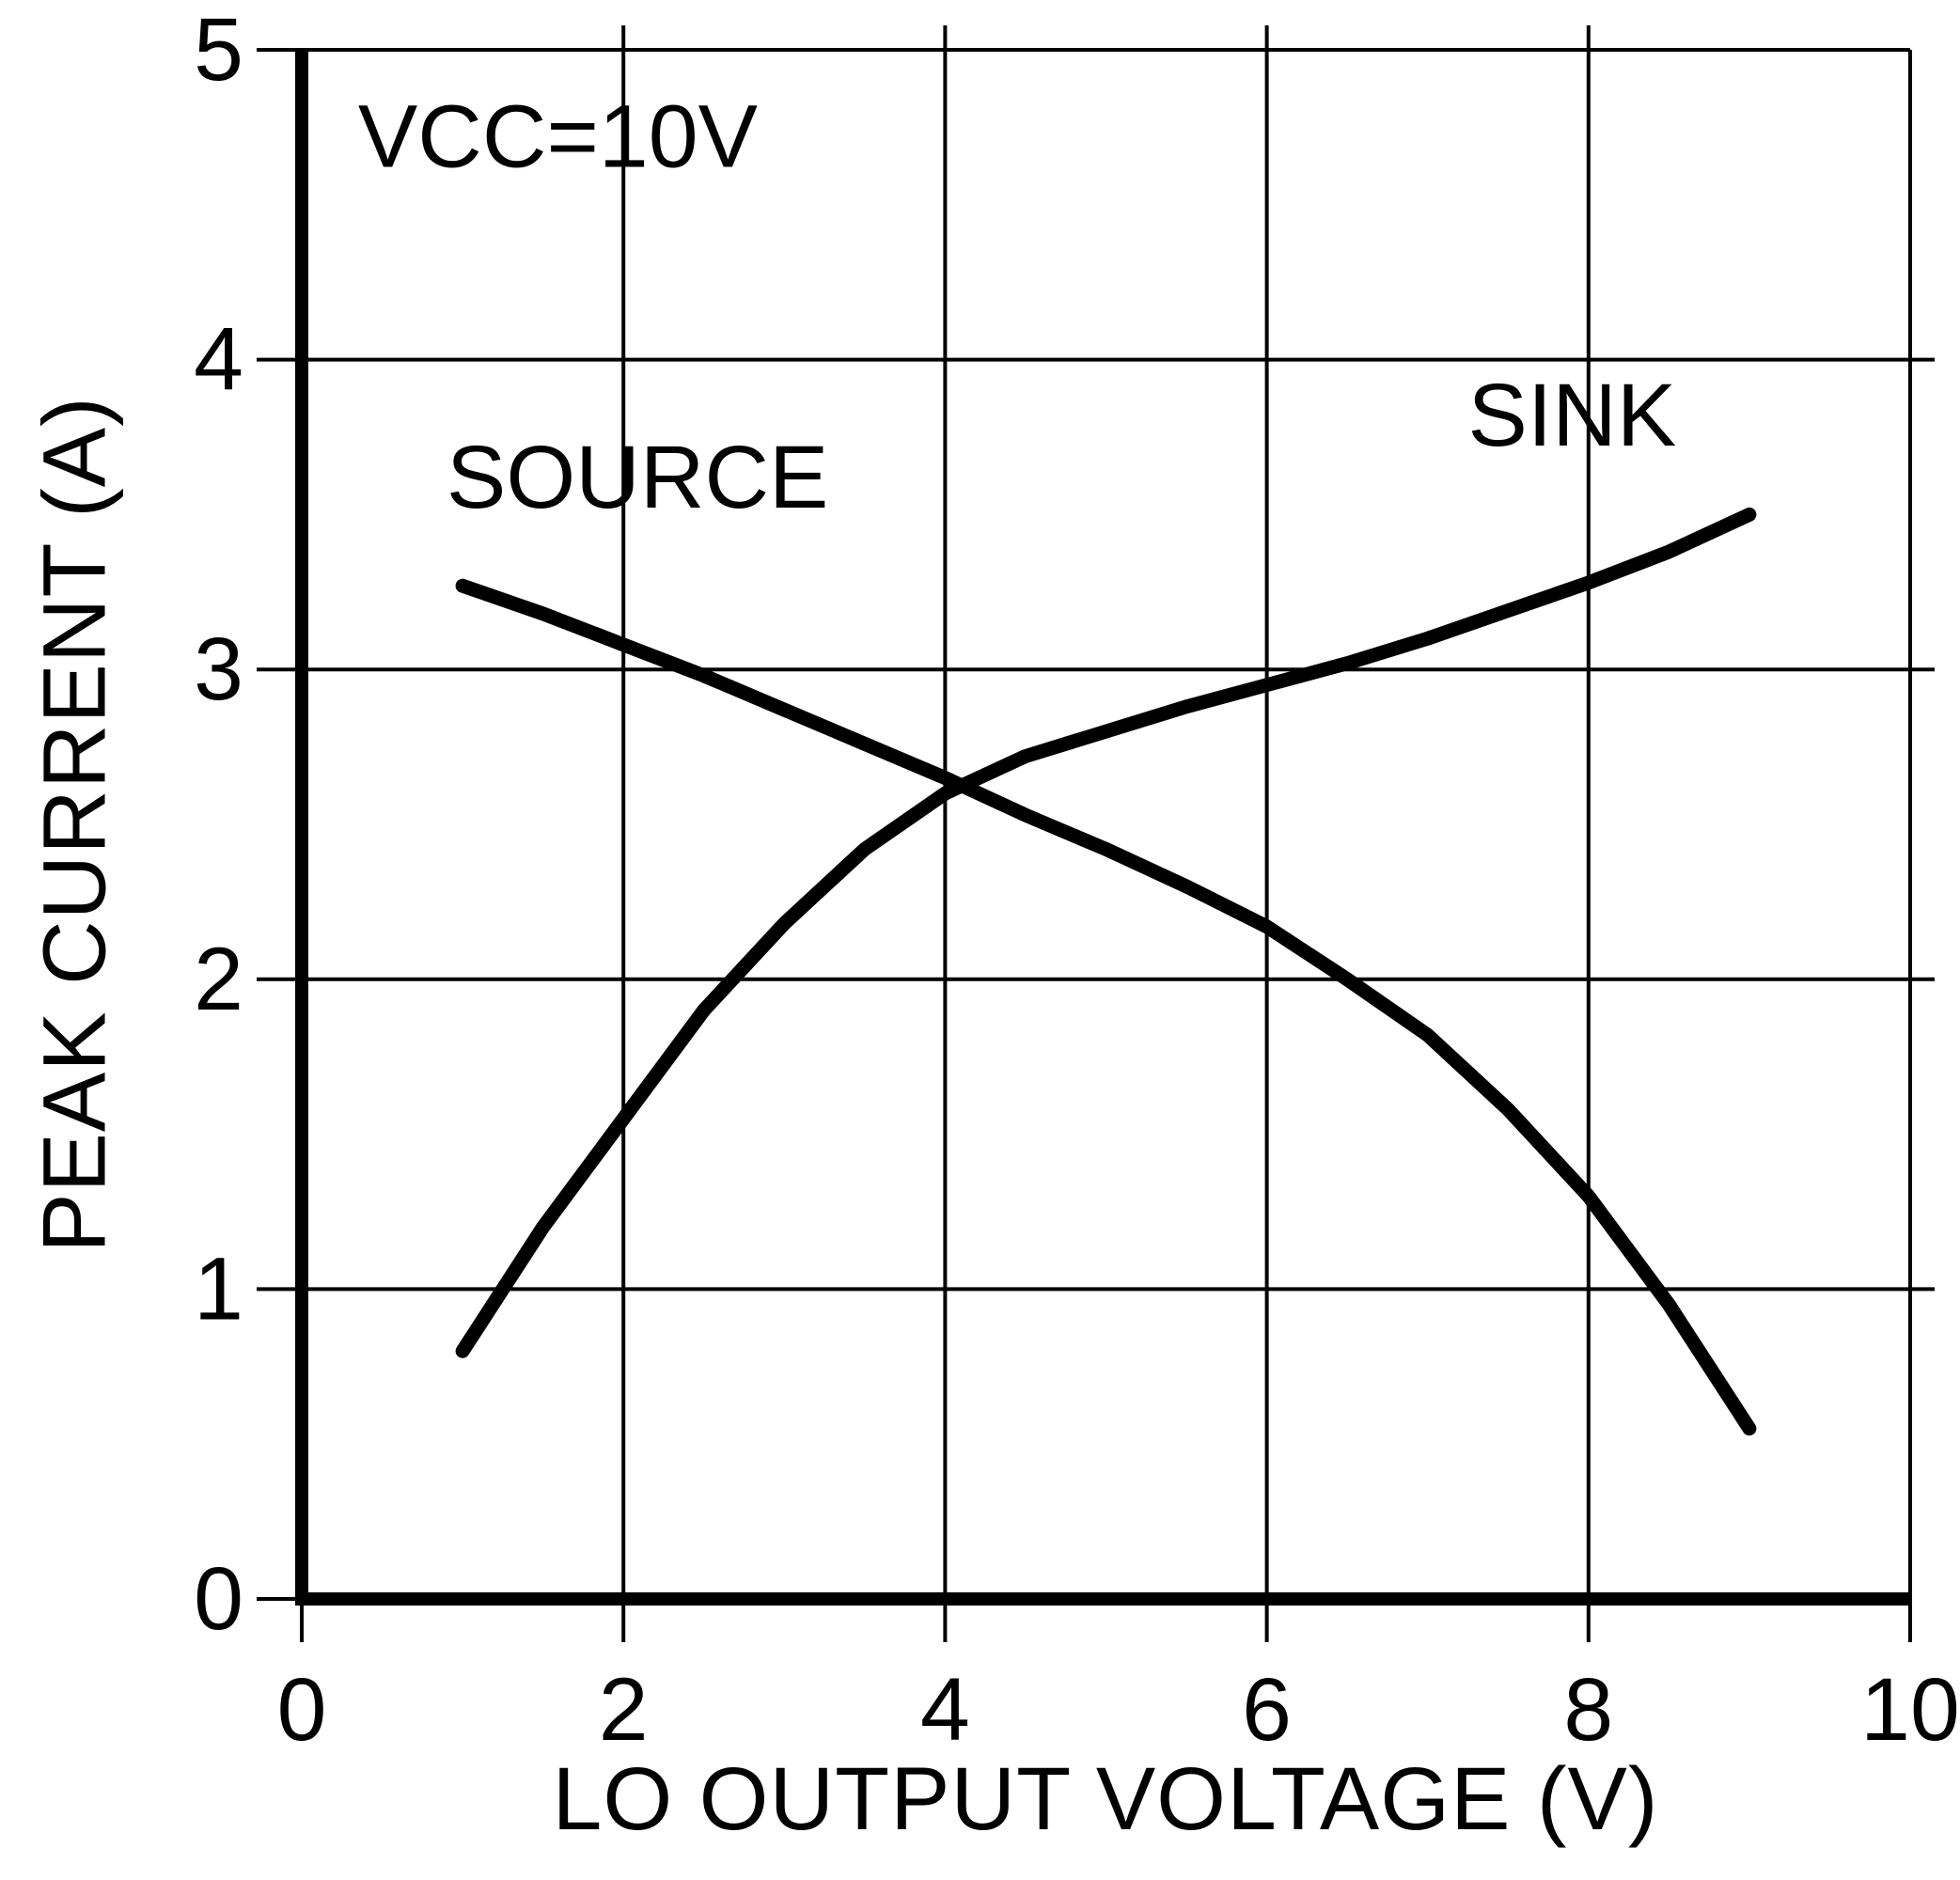  Describe the element at coordinates (945, 1710) in the screenshot. I see `x-tick-label: 4` at that location.